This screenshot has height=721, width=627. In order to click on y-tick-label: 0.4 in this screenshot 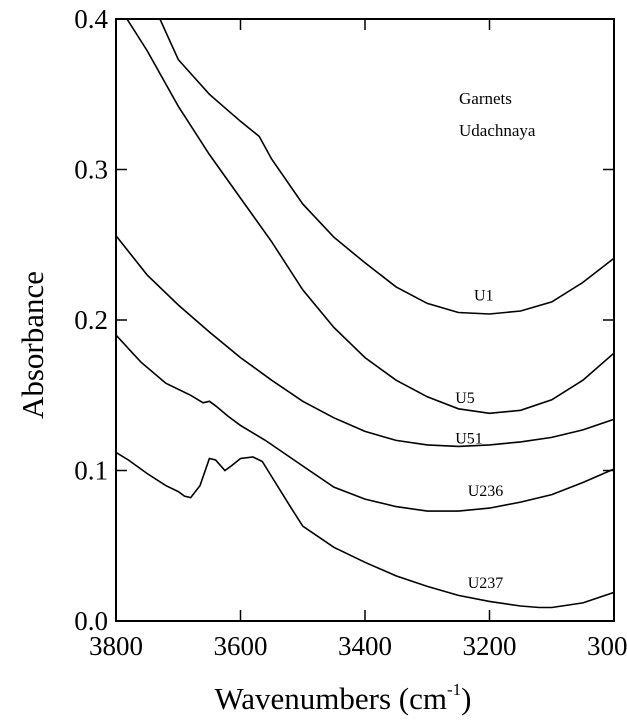, I will do `click(91, 19)`.